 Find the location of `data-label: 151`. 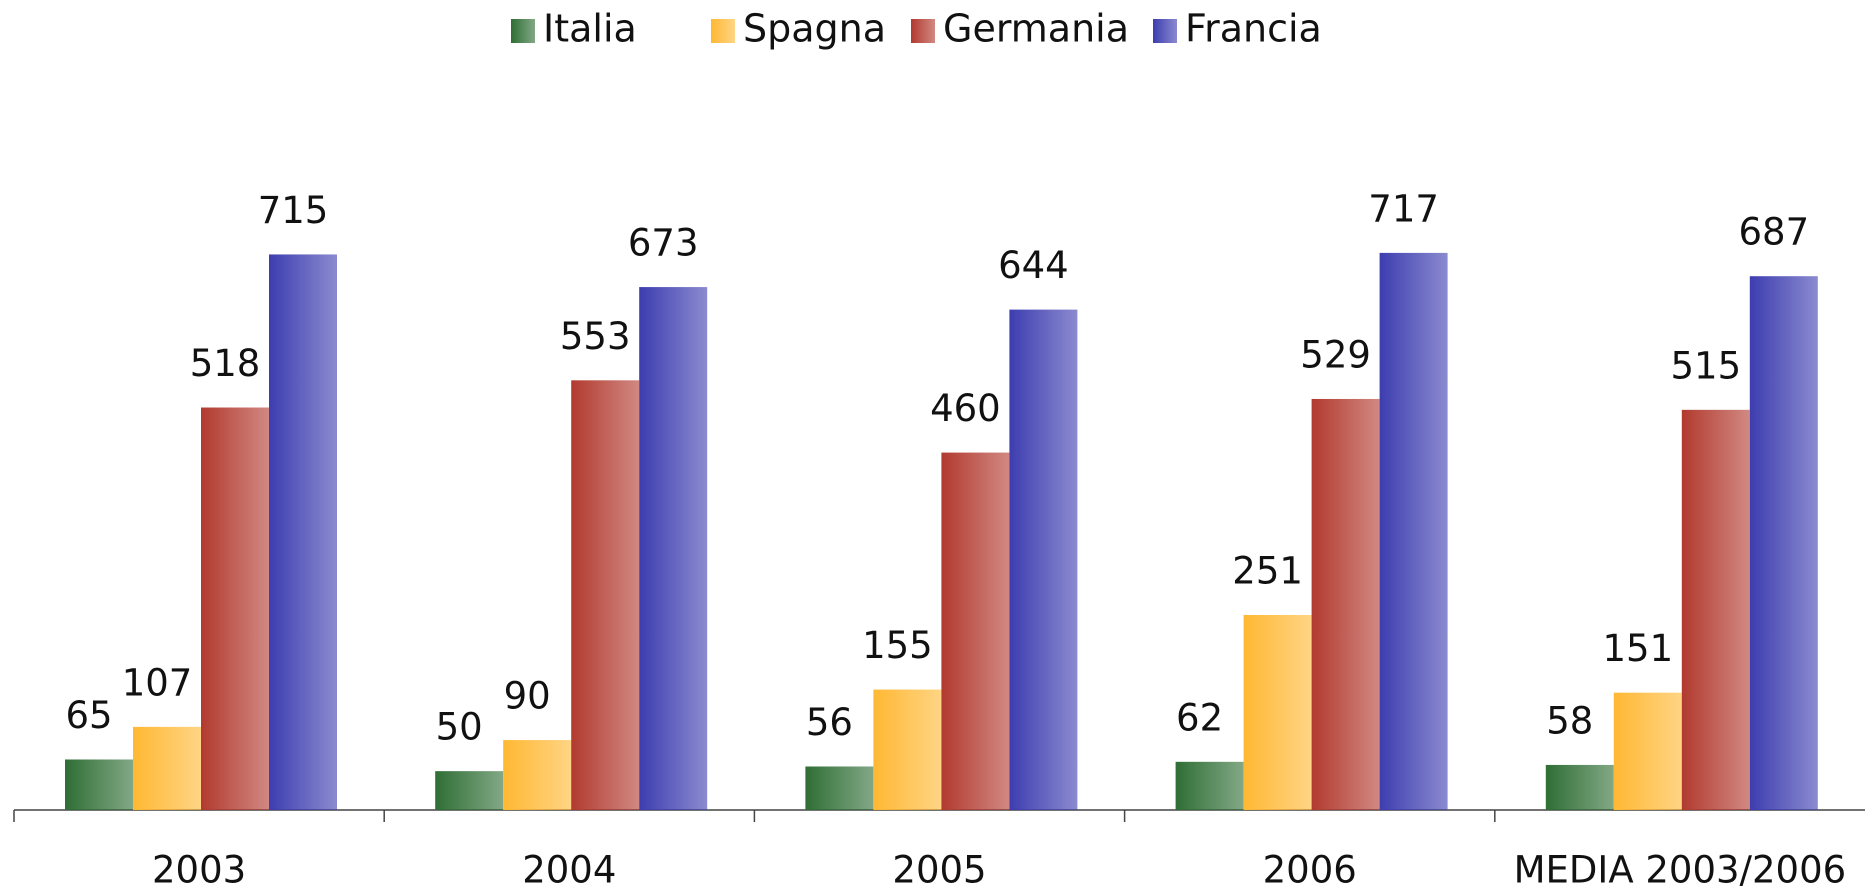

data-label: 151 is located at coordinates (1637, 648).